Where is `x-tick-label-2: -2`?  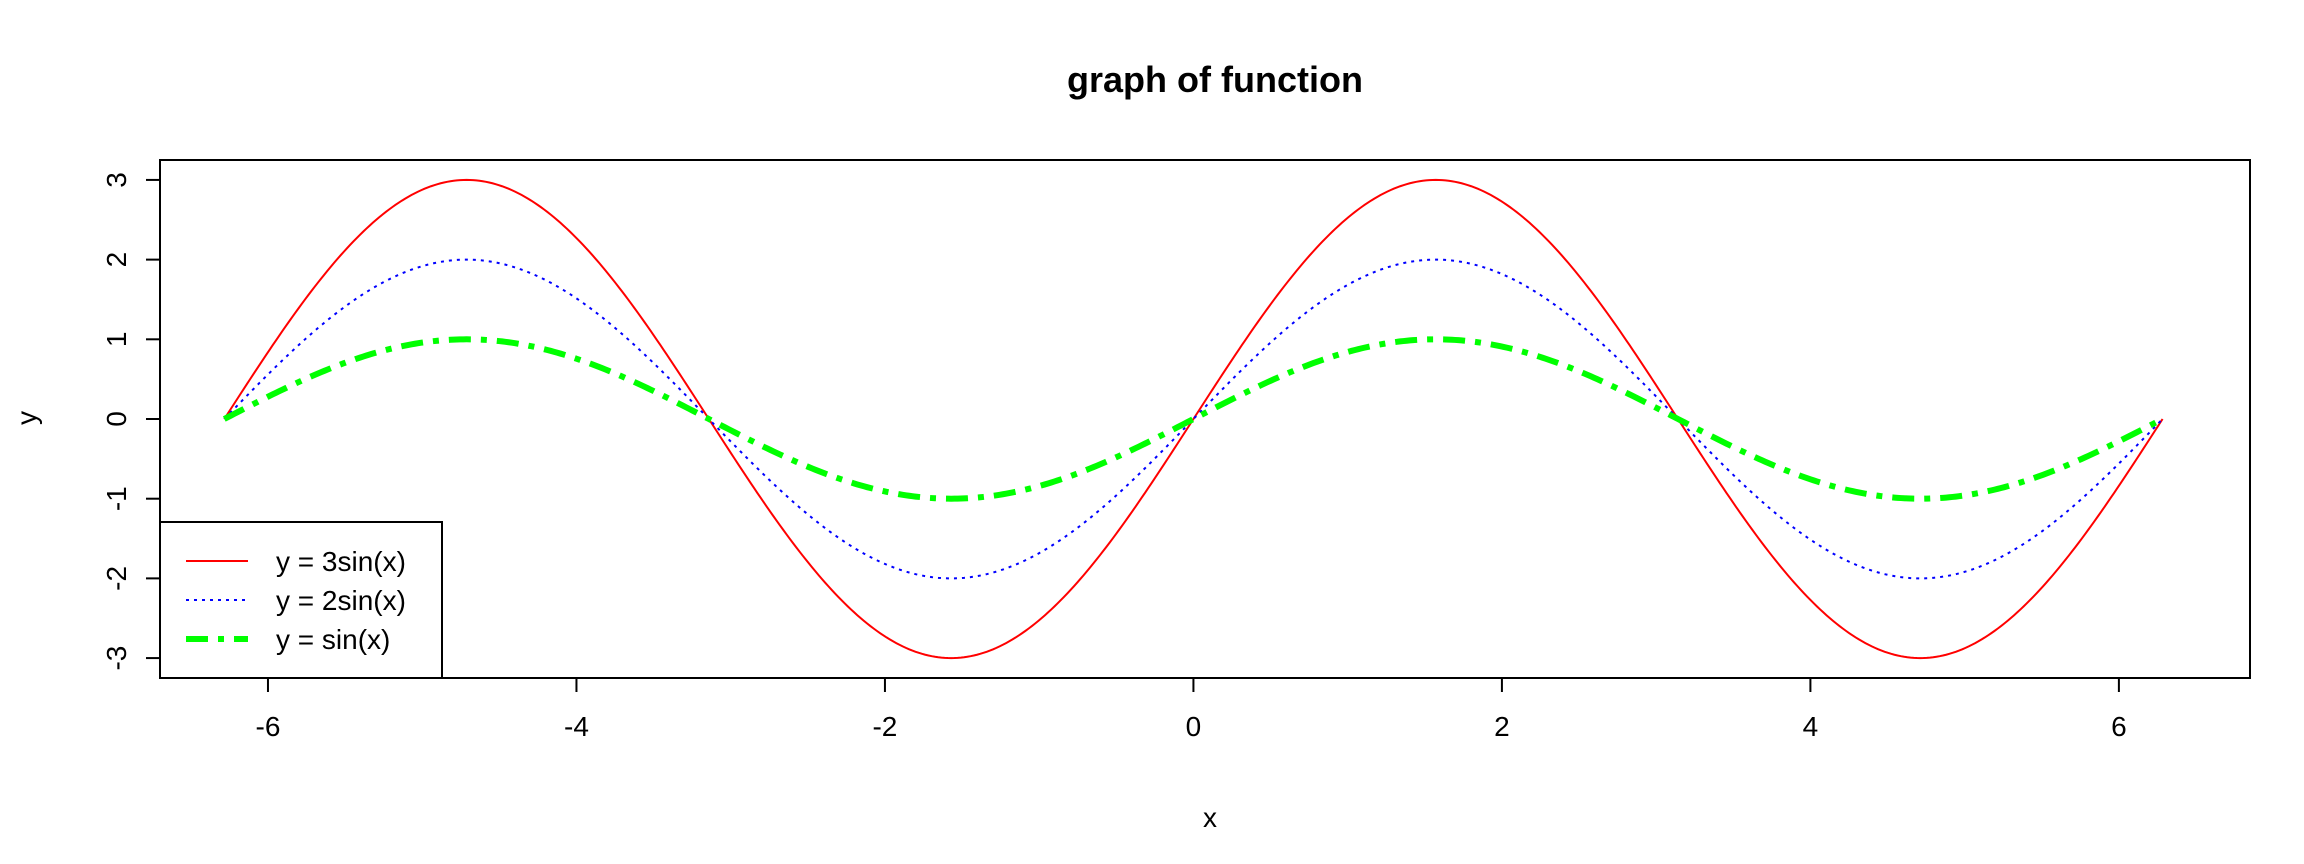
x-tick-label-2: -2 is located at coordinates (884, 726).